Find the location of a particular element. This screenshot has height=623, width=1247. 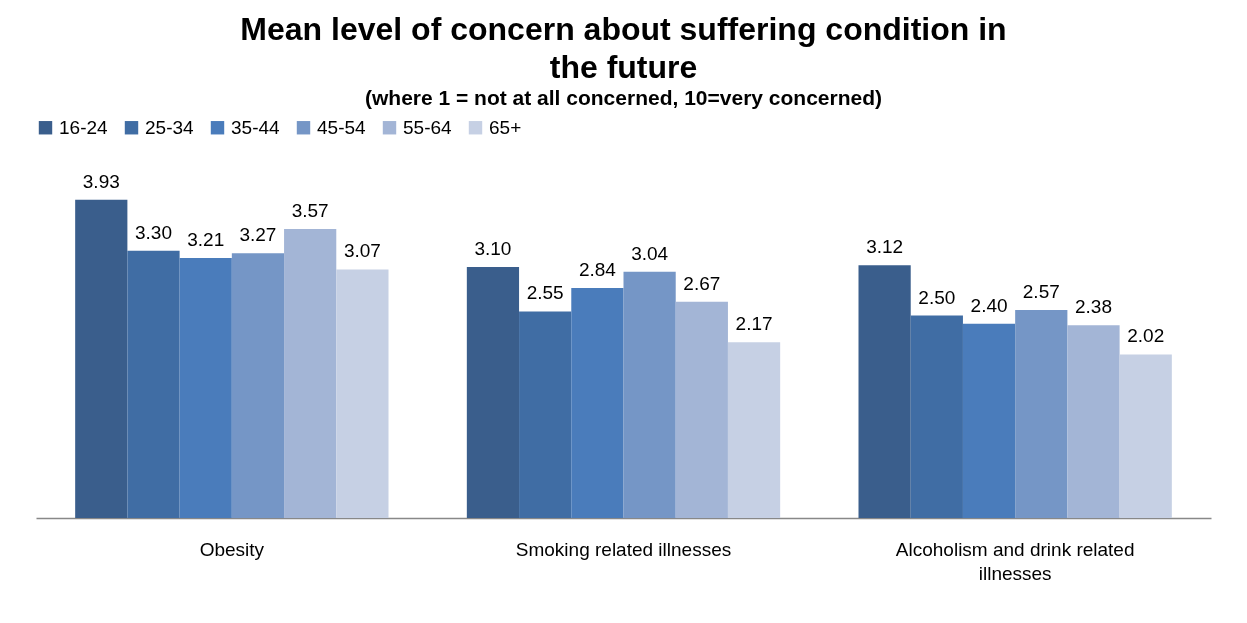

data-label: 3.57 is located at coordinates (310, 210).